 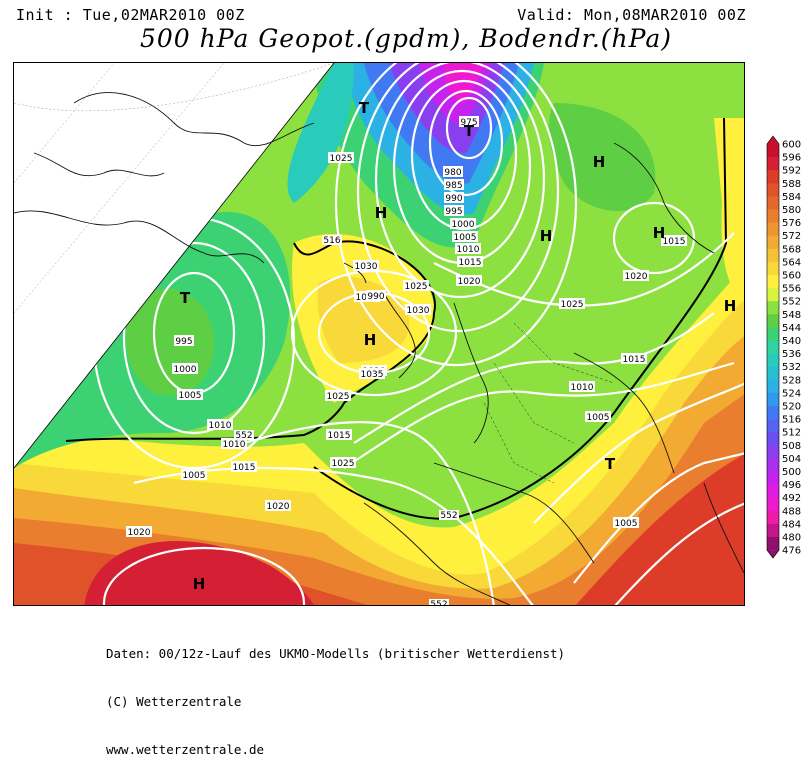 I want to click on scale-top-tip, so click(x=773, y=140).